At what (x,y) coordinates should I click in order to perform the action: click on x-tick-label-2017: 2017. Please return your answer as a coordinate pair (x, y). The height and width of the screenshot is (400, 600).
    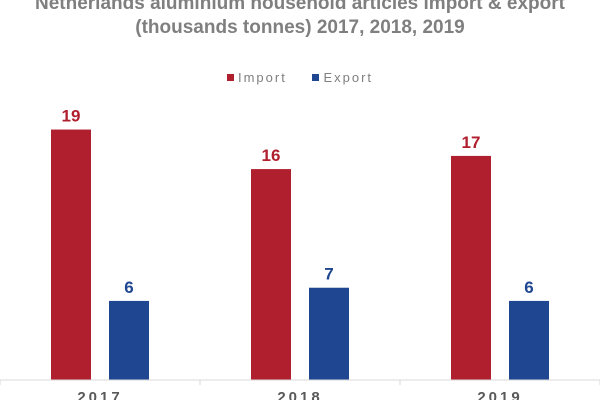
    Looking at the image, I should click on (99, 394).